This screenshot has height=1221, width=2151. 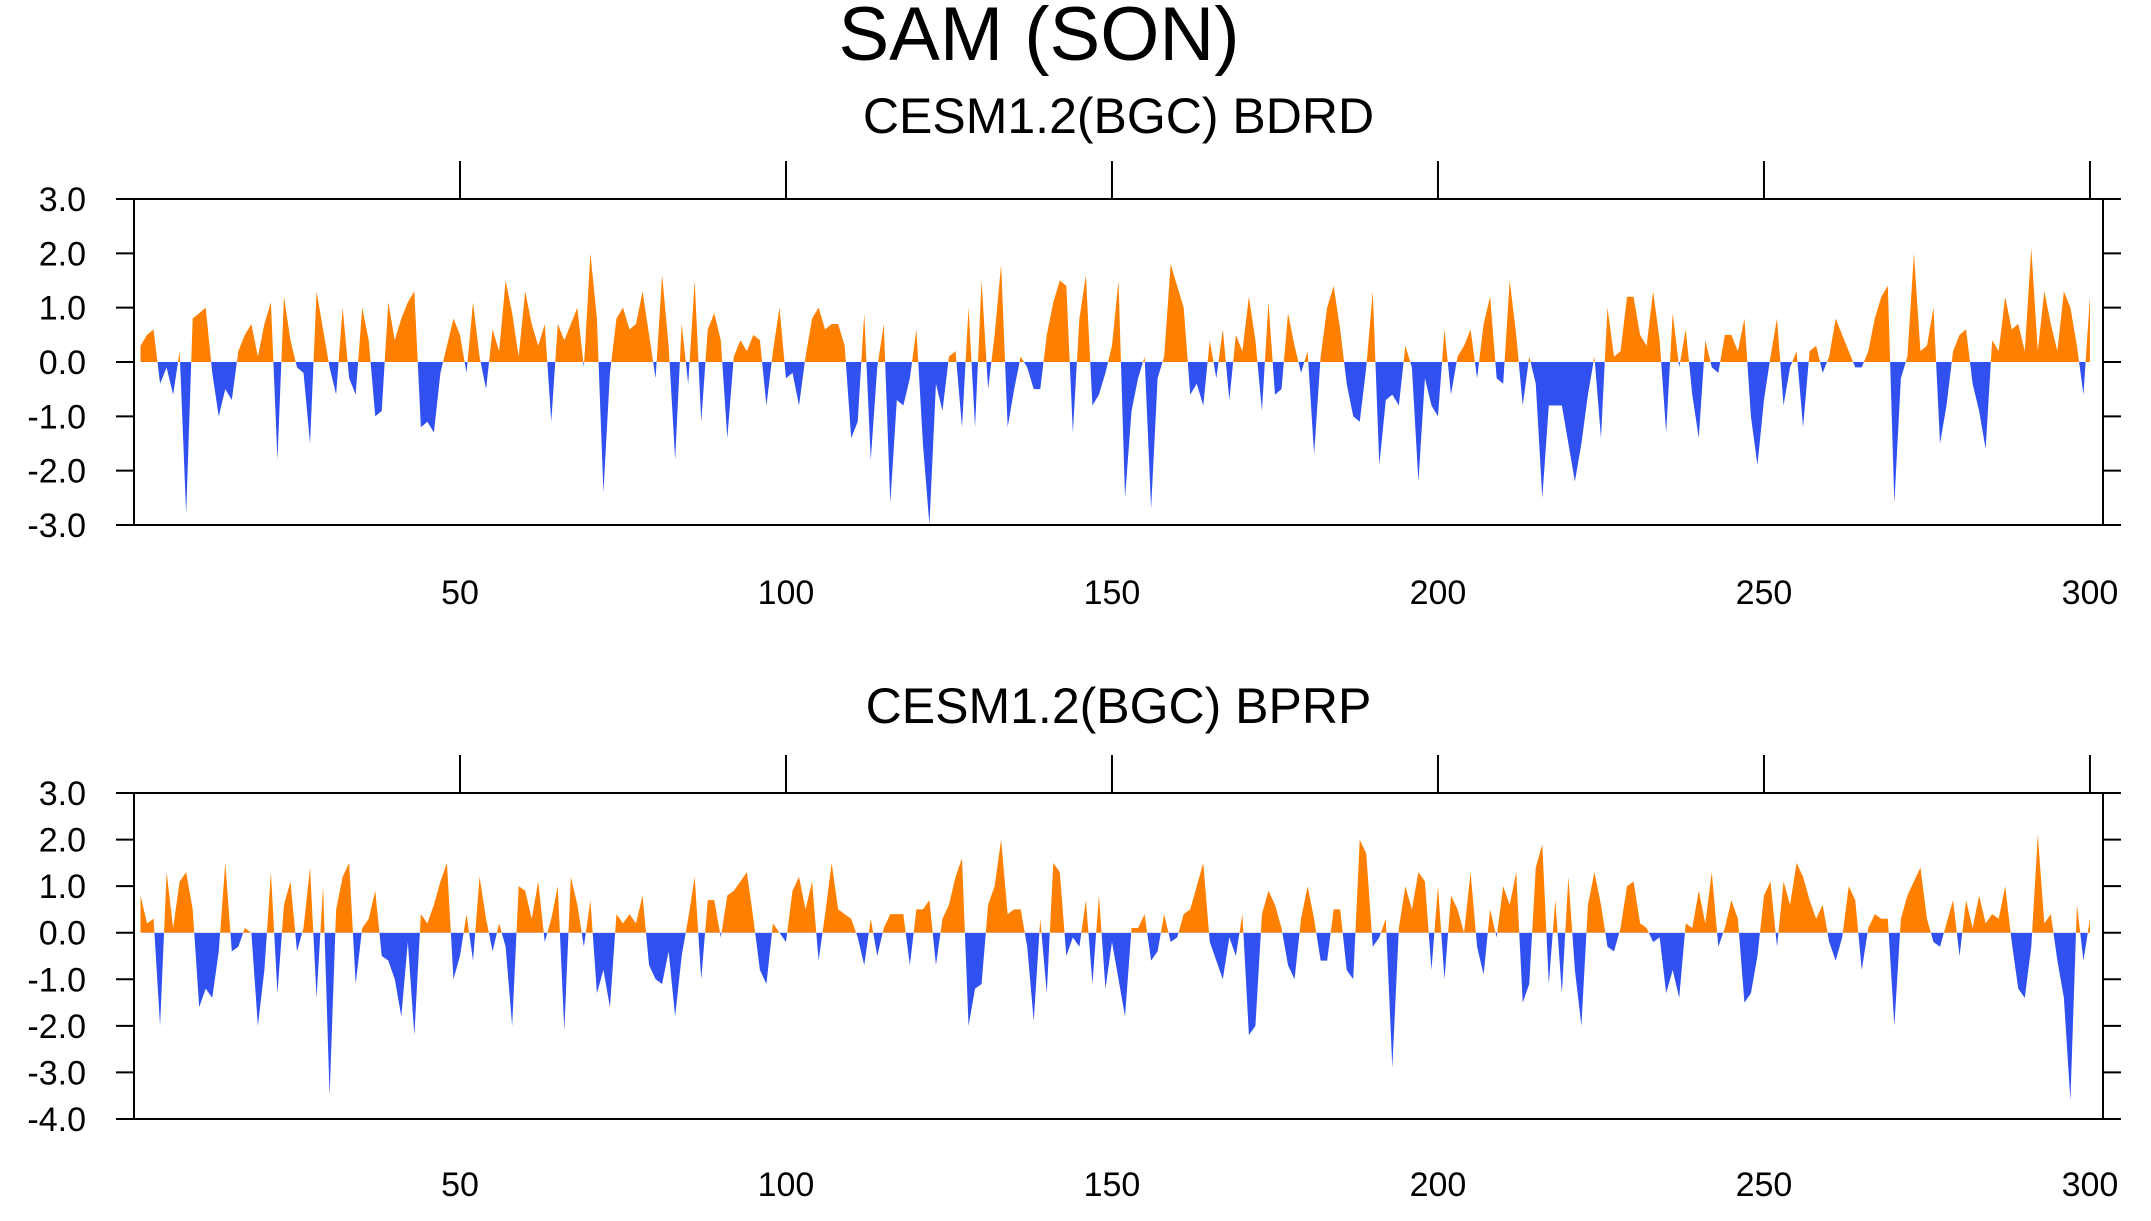 I want to click on subplot-title: CESM1.2(BGC) BDRD, so click(x=1118, y=116).